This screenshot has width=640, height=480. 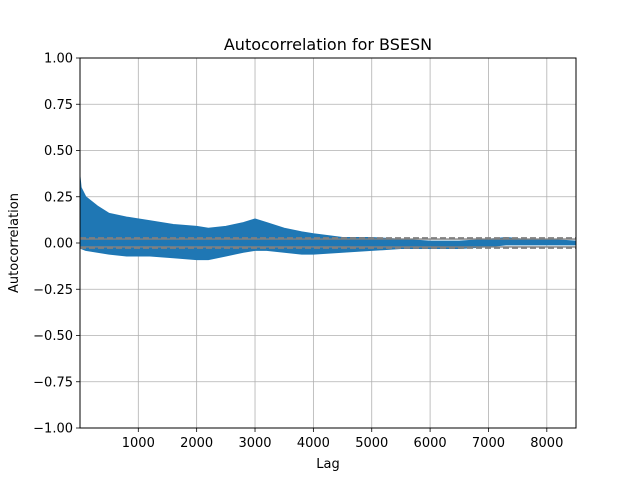 I want to click on x-tick-label: 6000, so click(x=430, y=443).